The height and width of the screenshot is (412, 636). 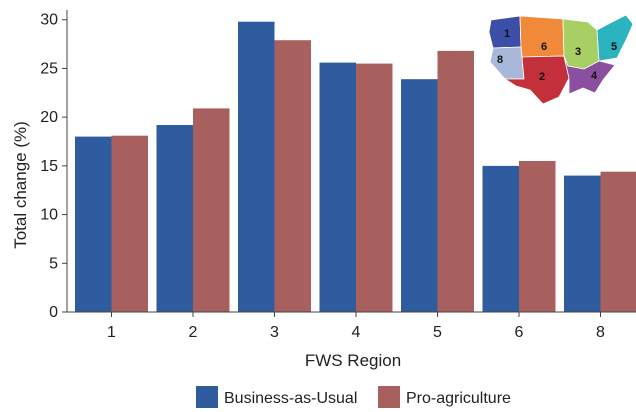 I want to click on y-tick-label-20: 20, so click(x=49, y=117).